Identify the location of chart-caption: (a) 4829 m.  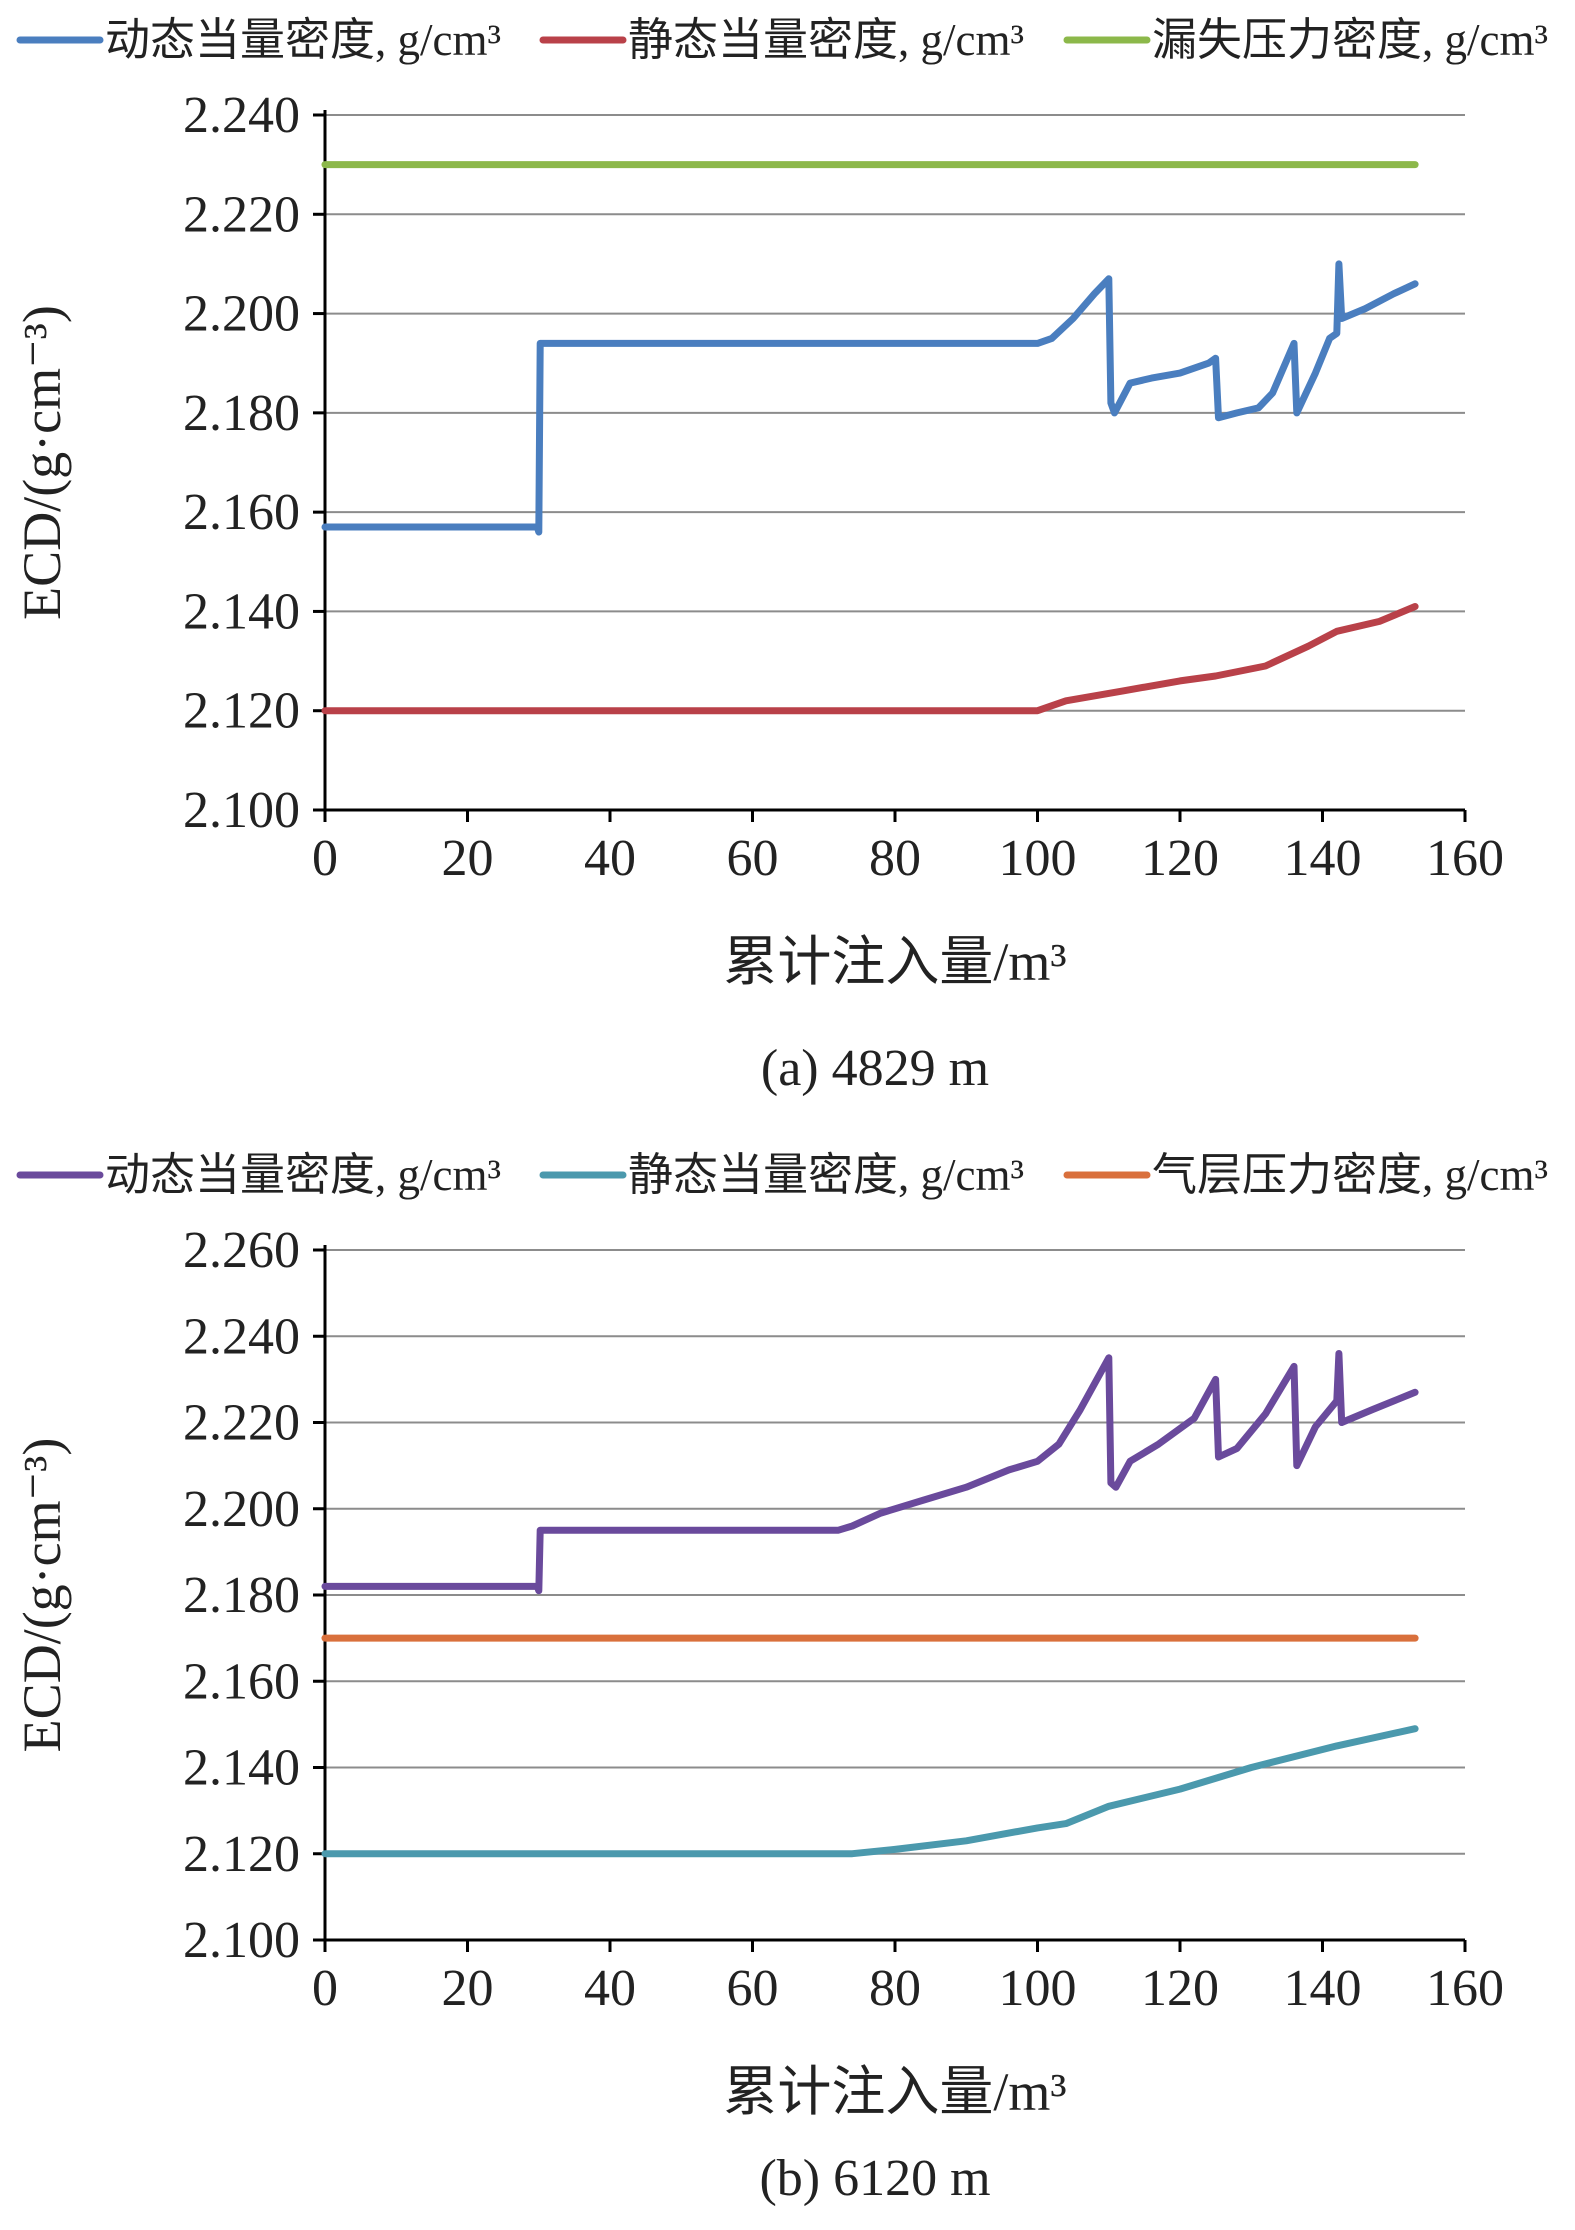
(875, 1068).